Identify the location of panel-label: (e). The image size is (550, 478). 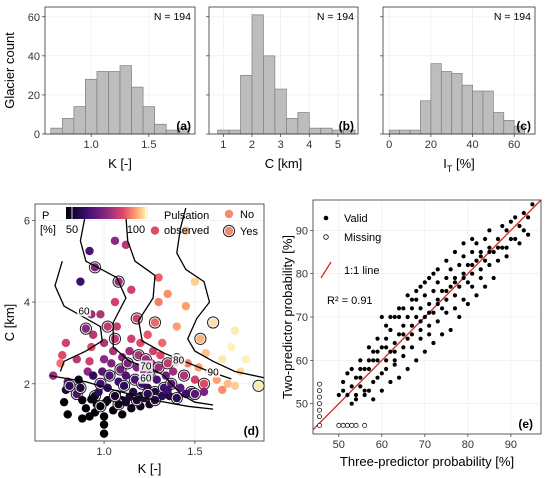
(525, 424).